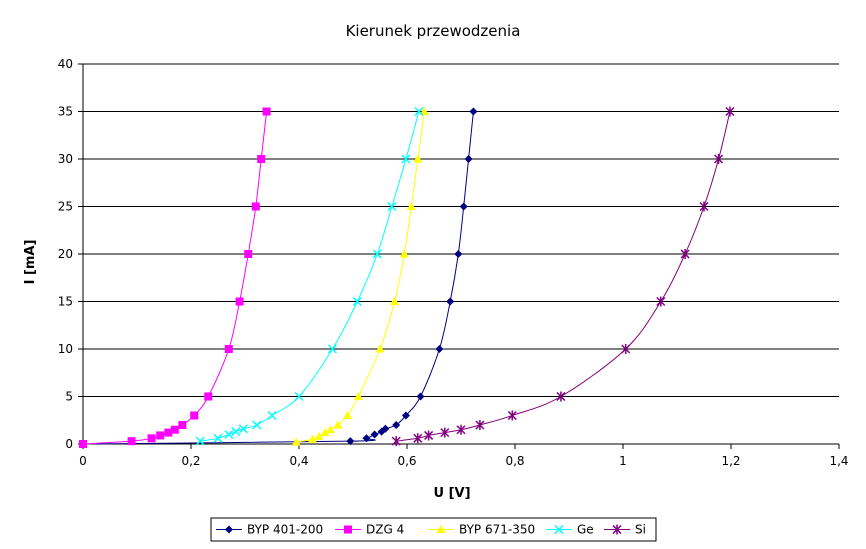 The width and height of the screenshot is (866, 549). I want to click on y-tick-labels: 0 5 10 15 20 25 30 35 40, so click(70, 254).